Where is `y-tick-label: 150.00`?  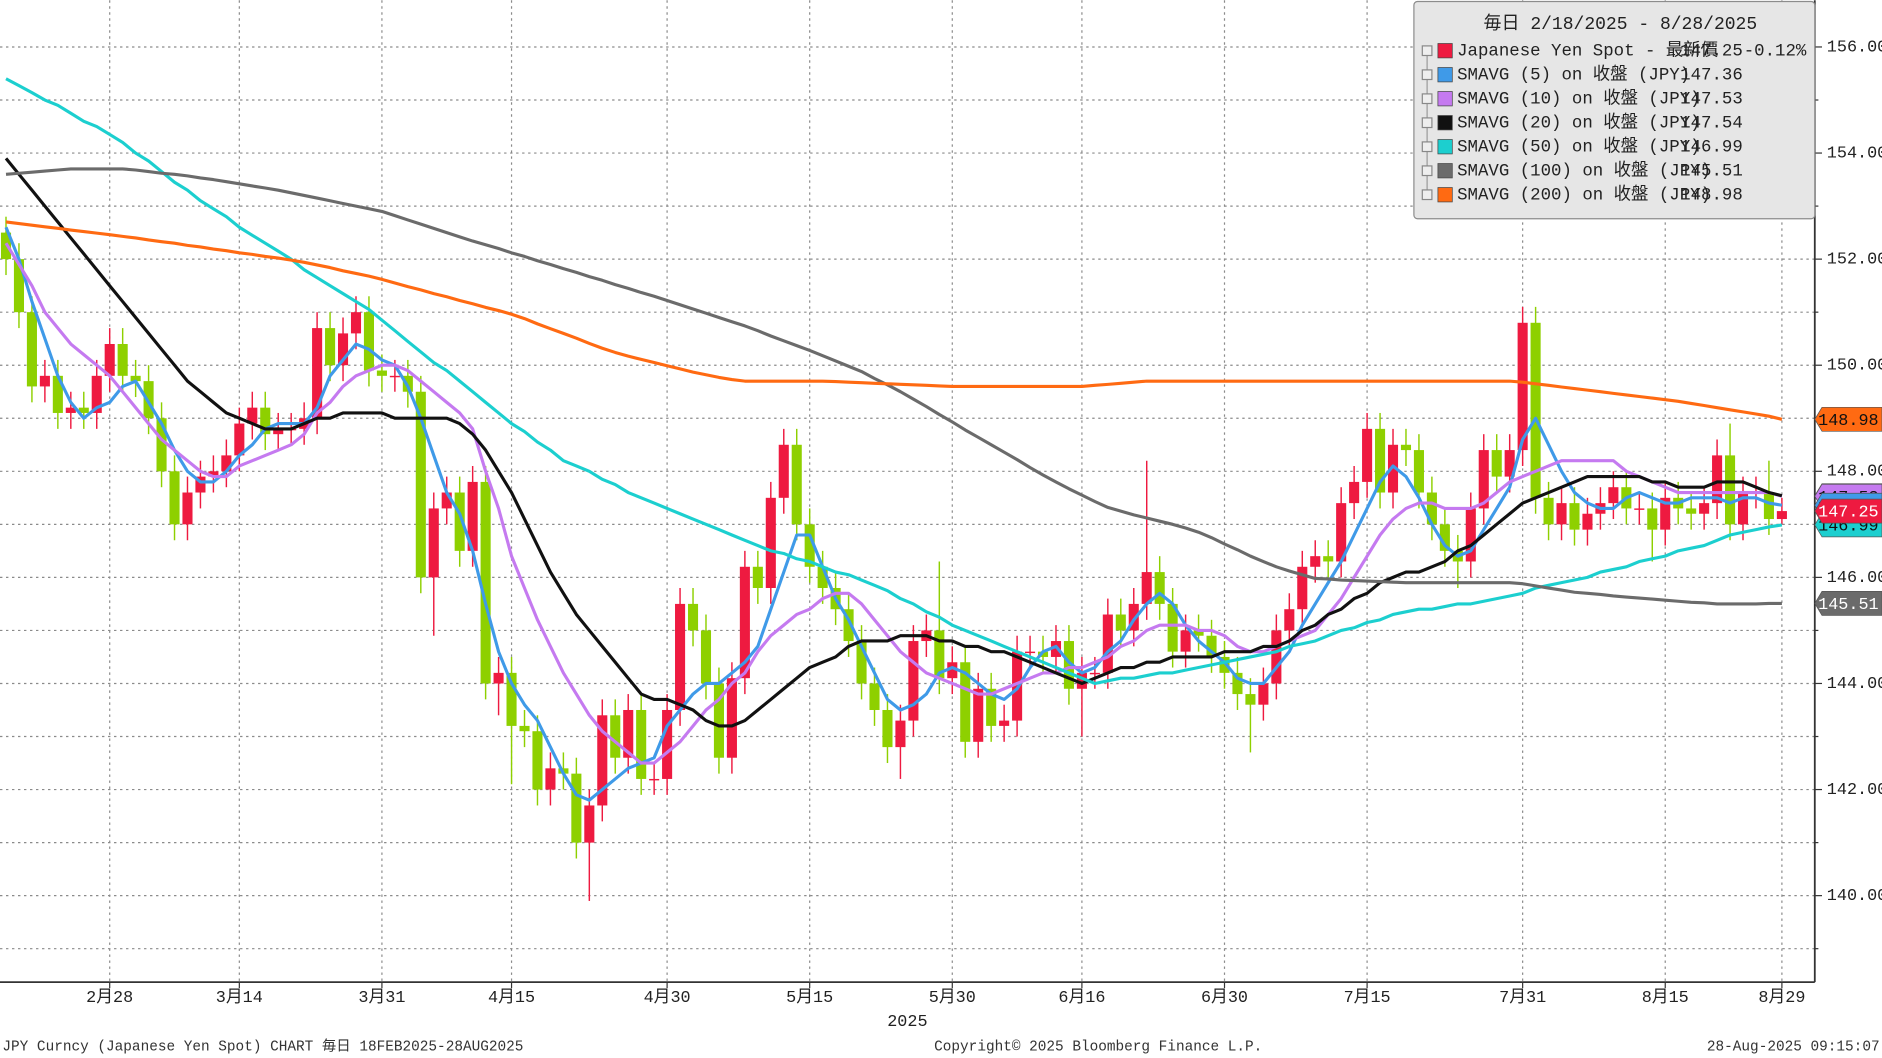 y-tick-label: 150.00 is located at coordinates (1854, 366).